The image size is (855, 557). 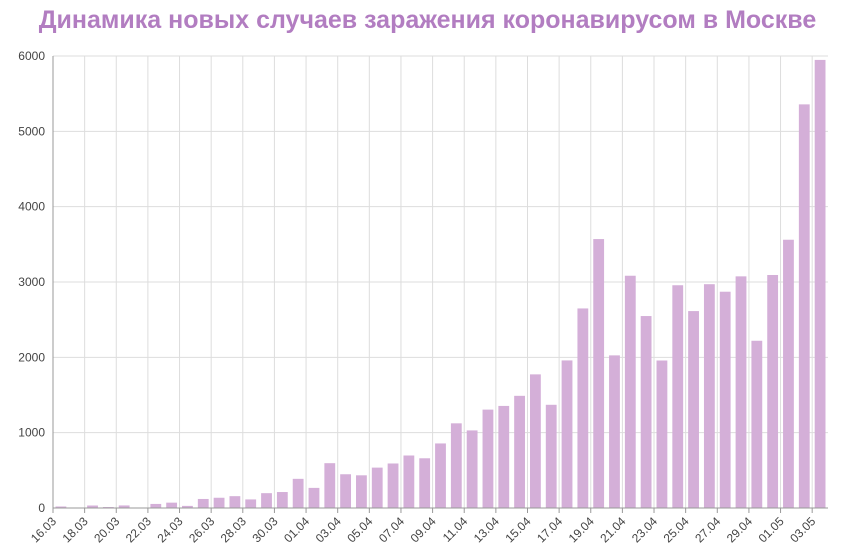 I want to click on x-tick-label: 26.03, so click(x=201, y=529).